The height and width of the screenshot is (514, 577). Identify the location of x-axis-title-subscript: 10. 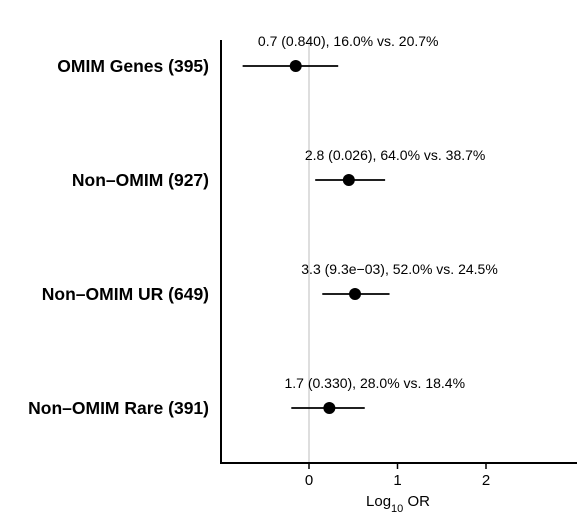
(397, 508).